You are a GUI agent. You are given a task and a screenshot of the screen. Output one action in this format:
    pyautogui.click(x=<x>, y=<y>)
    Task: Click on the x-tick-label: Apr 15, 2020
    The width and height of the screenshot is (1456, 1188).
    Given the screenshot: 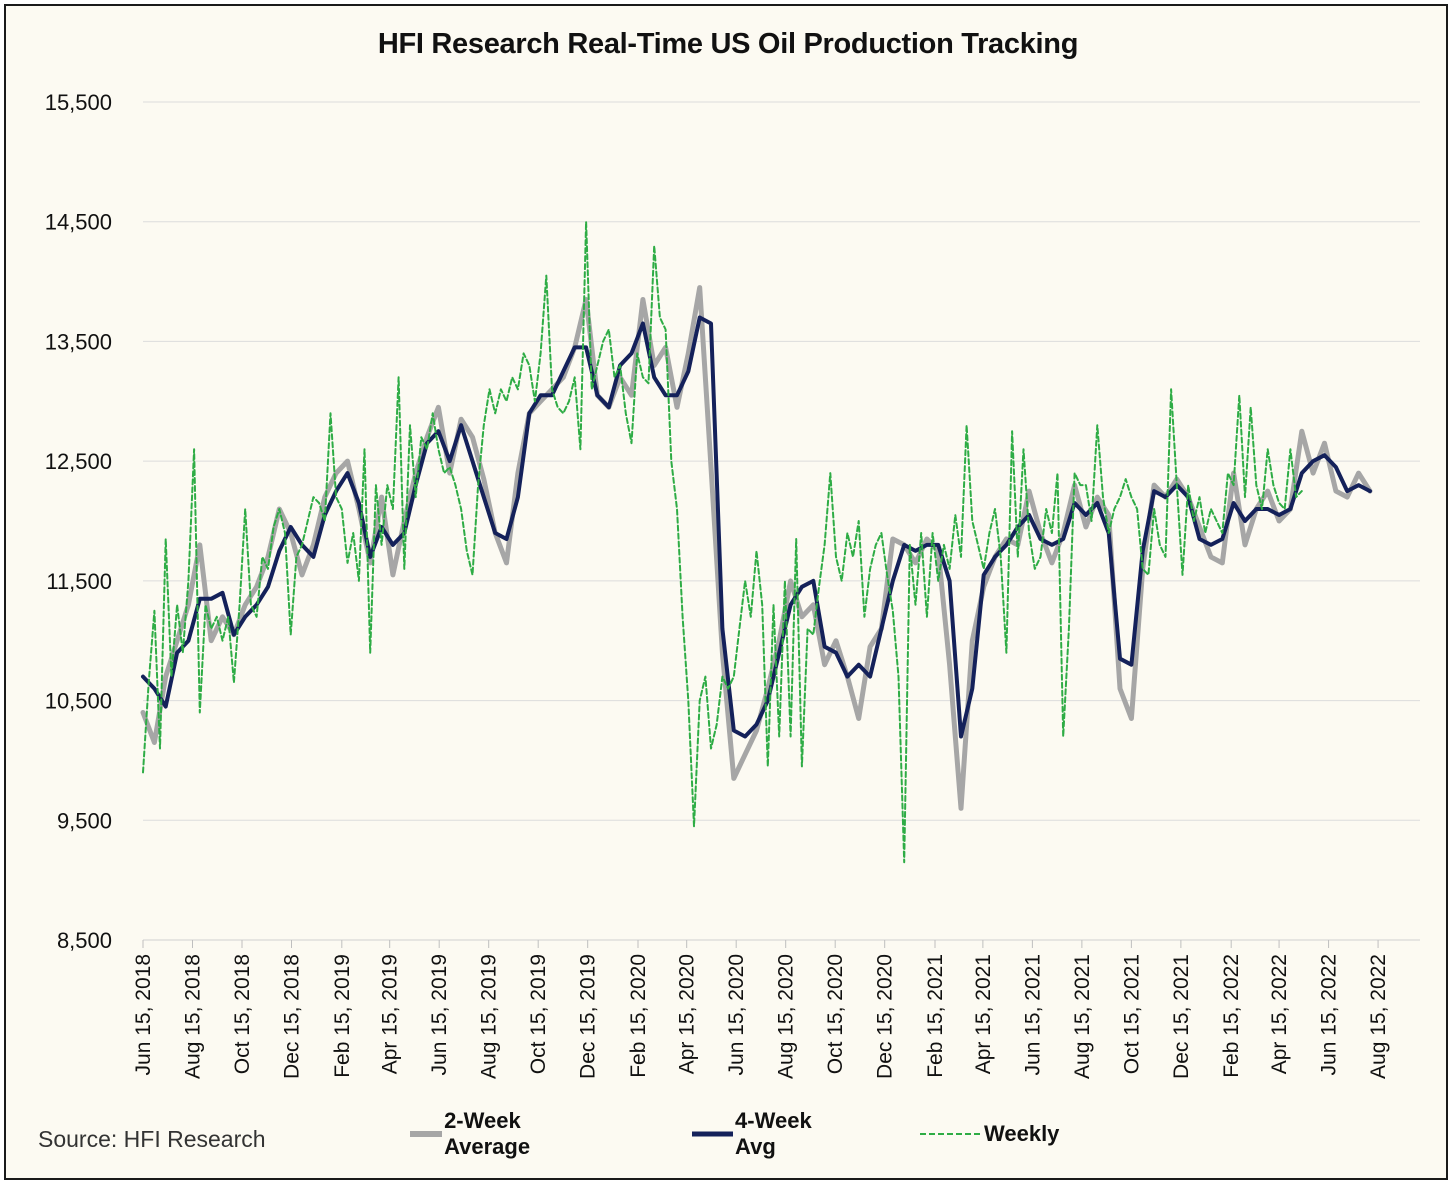 What is the action you would take?
    pyautogui.click(x=687, y=1014)
    